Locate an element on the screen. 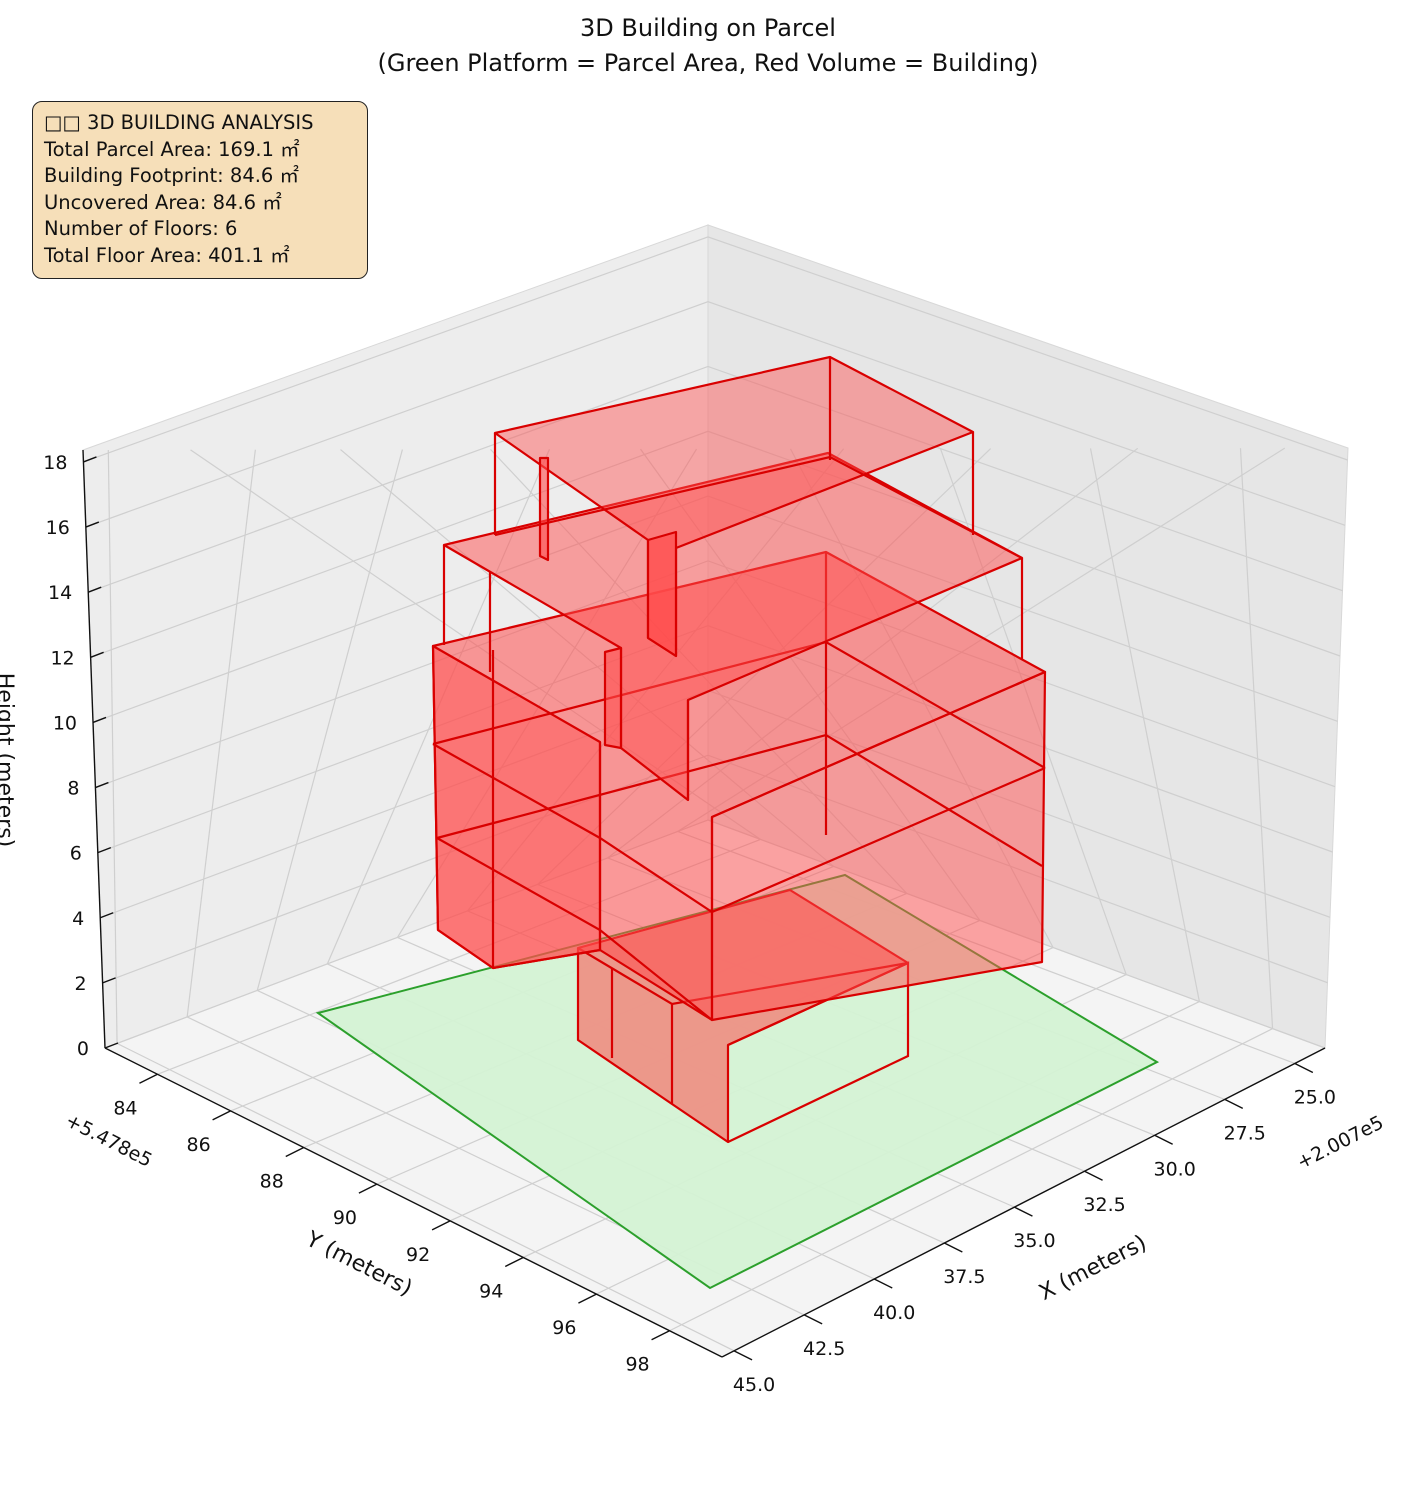 This screenshot has height=1486, width=1416. y-tick-label: 86 is located at coordinates (199, 1145).